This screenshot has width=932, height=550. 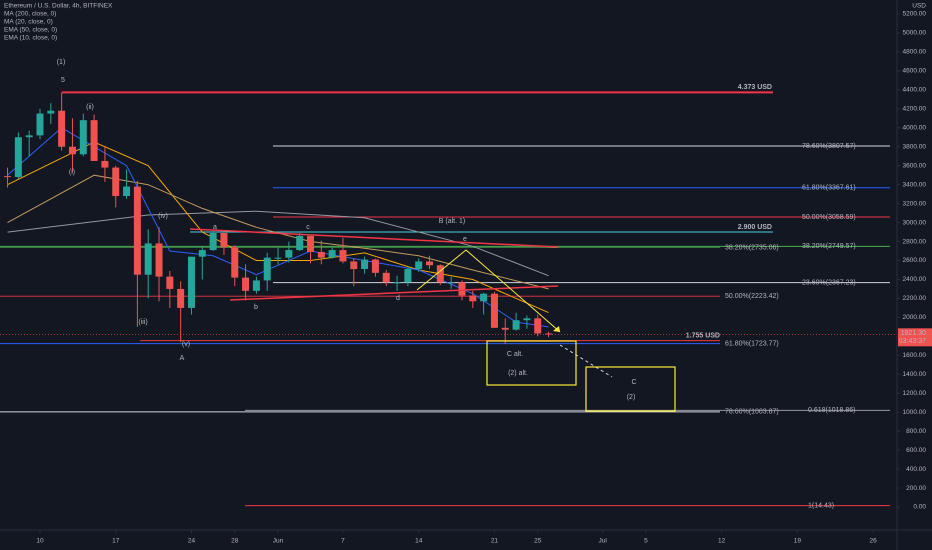 What do you see at coordinates (915, 203) in the screenshot?
I see `y-tick-label: 3200.00` at bounding box center [915, 203].